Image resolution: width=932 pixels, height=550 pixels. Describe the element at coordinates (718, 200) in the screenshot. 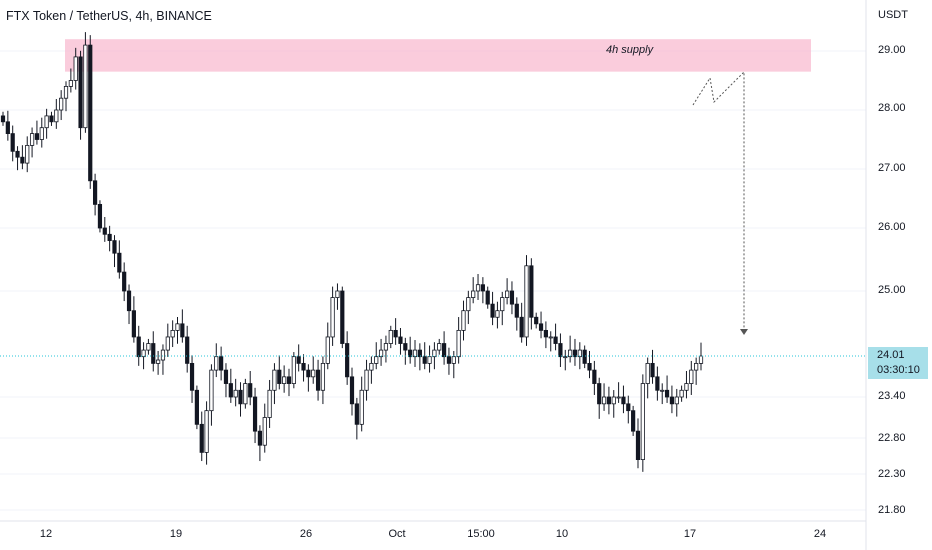

I see `projection-path` at that location.